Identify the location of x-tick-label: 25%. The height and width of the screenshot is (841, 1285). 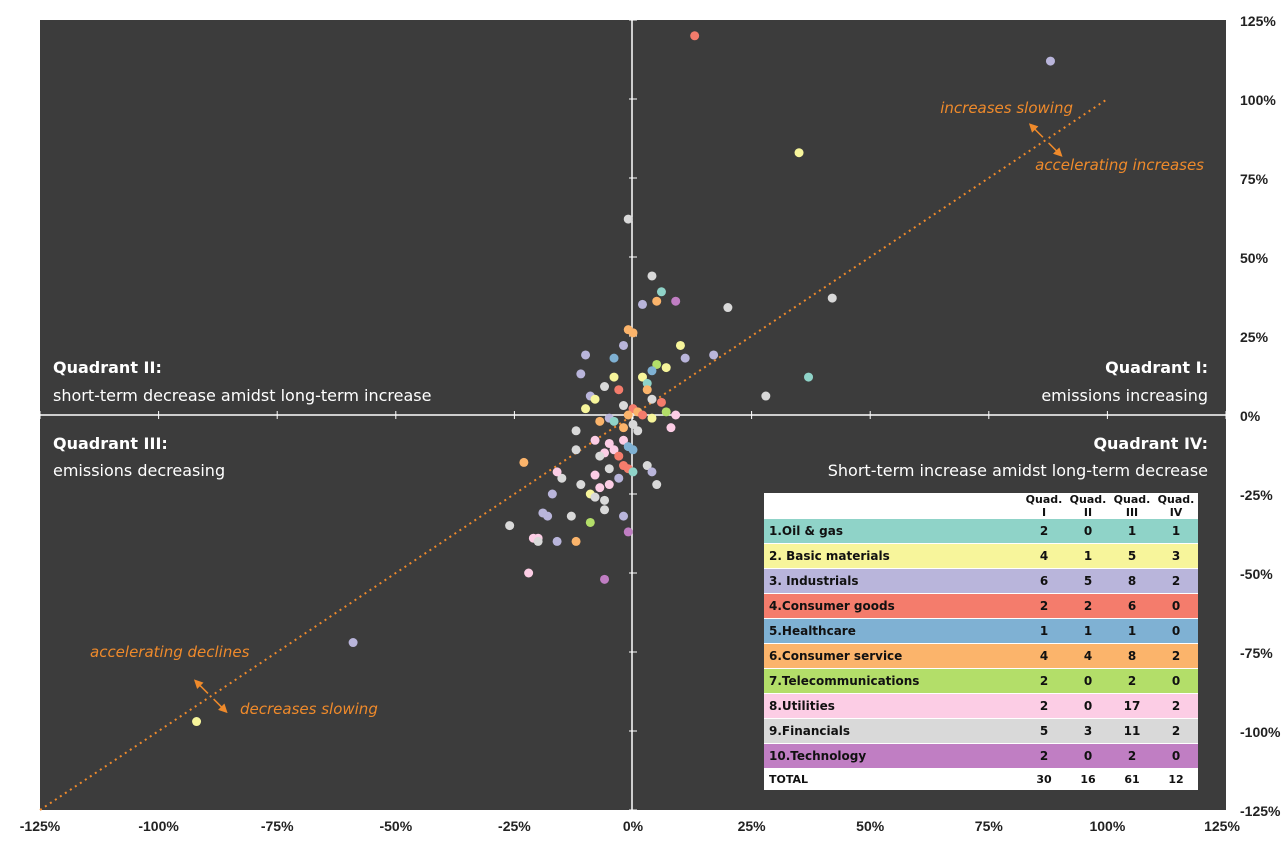
(752, 826).